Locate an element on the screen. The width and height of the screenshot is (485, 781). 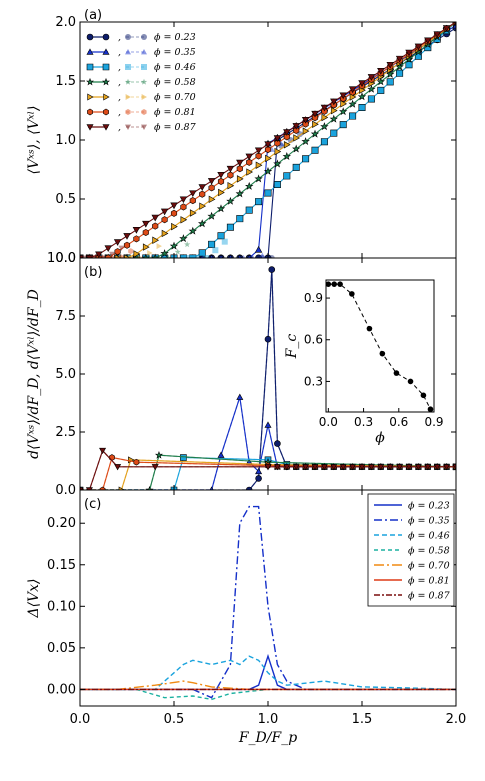
legend-entry: ϕ = 0.35 is located at coordinates (429, 521).